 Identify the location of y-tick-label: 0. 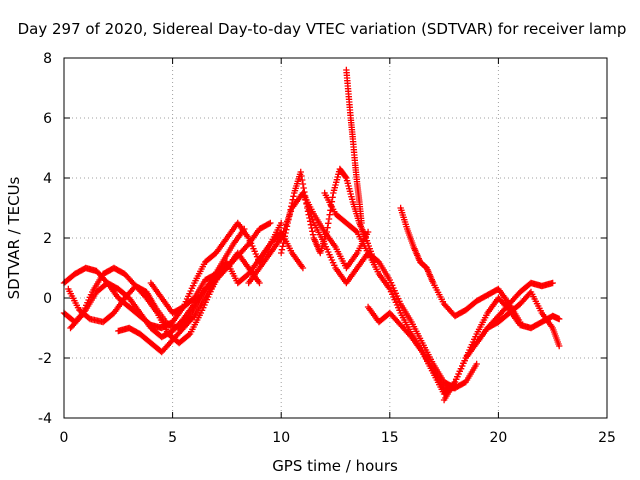
(47, 299).